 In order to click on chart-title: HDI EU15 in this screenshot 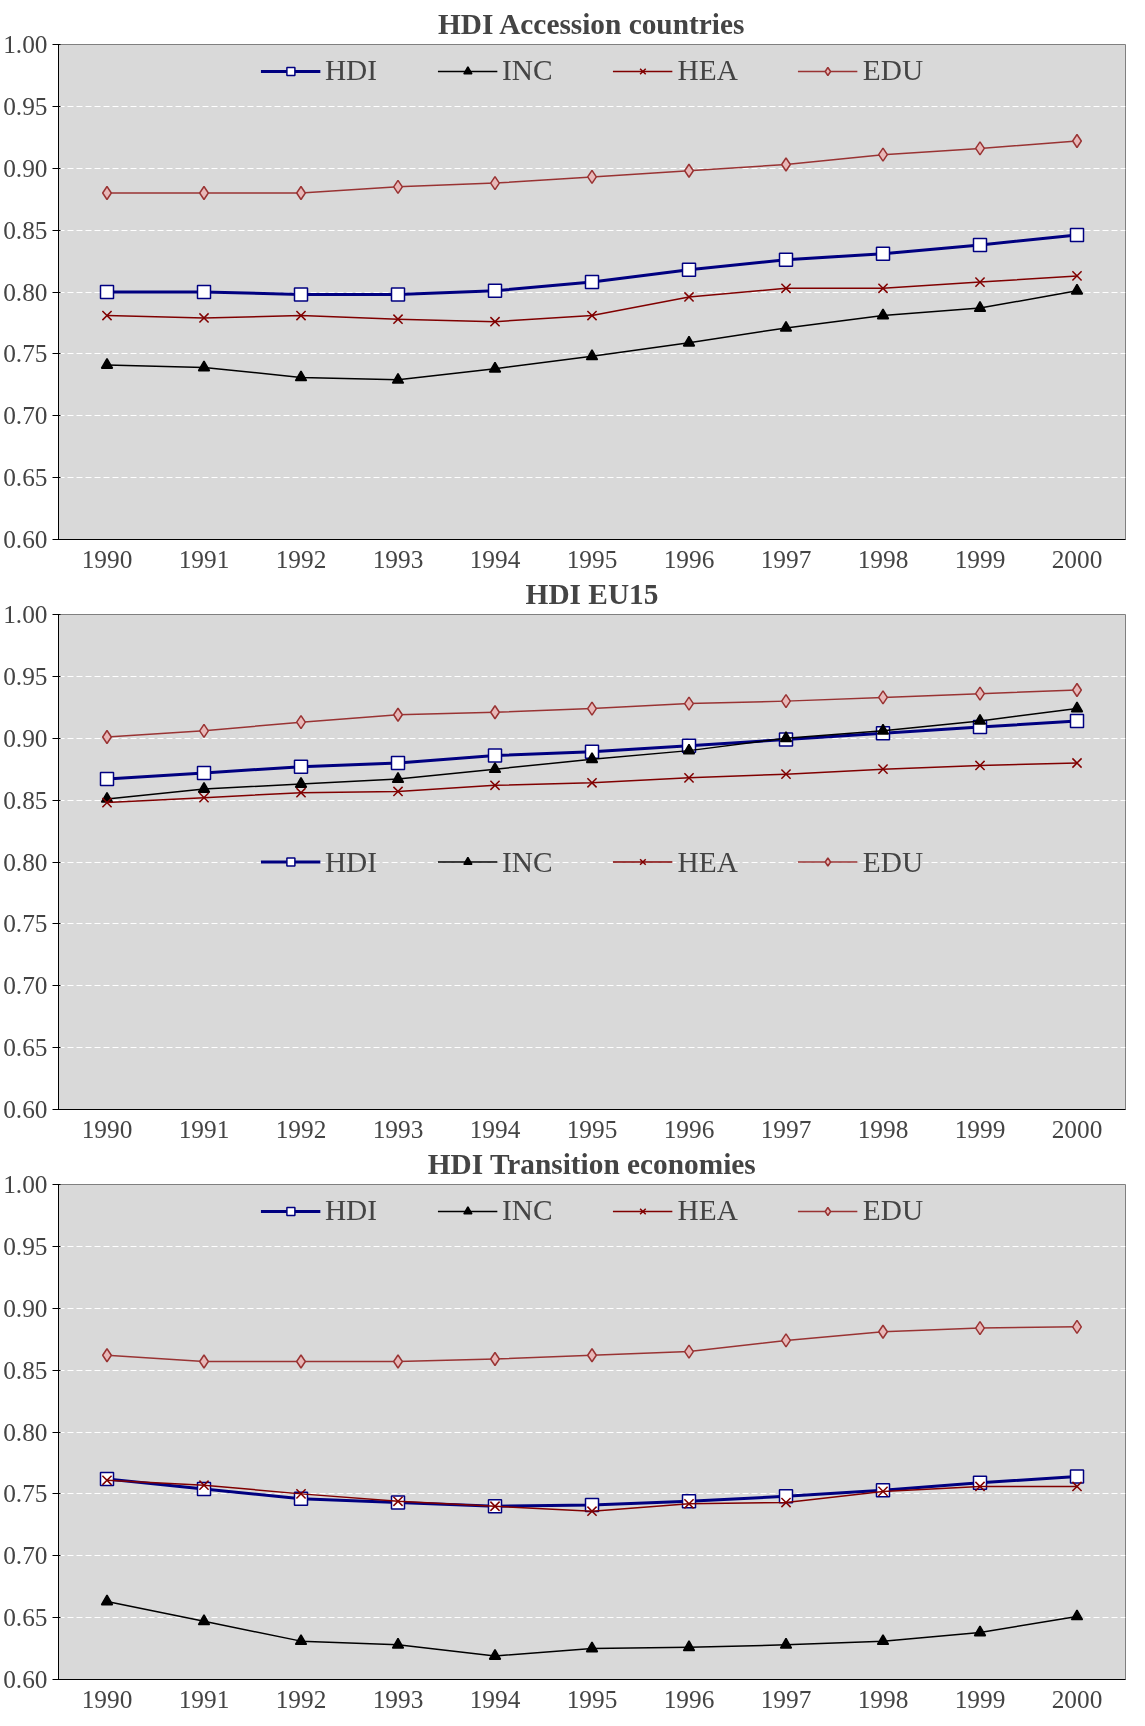, I will do `click(592, 593)`.